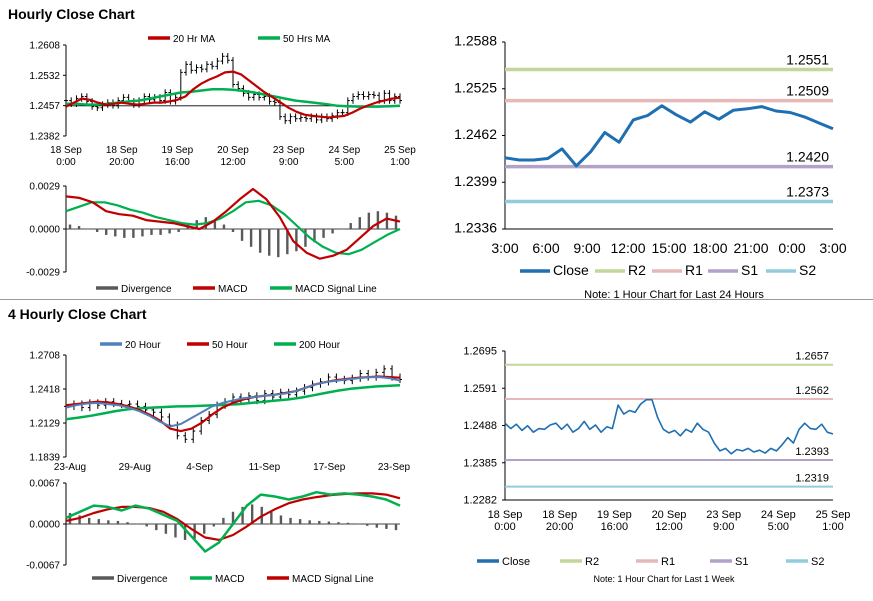  What do you see at coordinates (664, 579) in the screenshot?
I see `weekly-pivot-note: Note: 1 Hour Chart for Last 1 Week` at bounding box center [664, 579].